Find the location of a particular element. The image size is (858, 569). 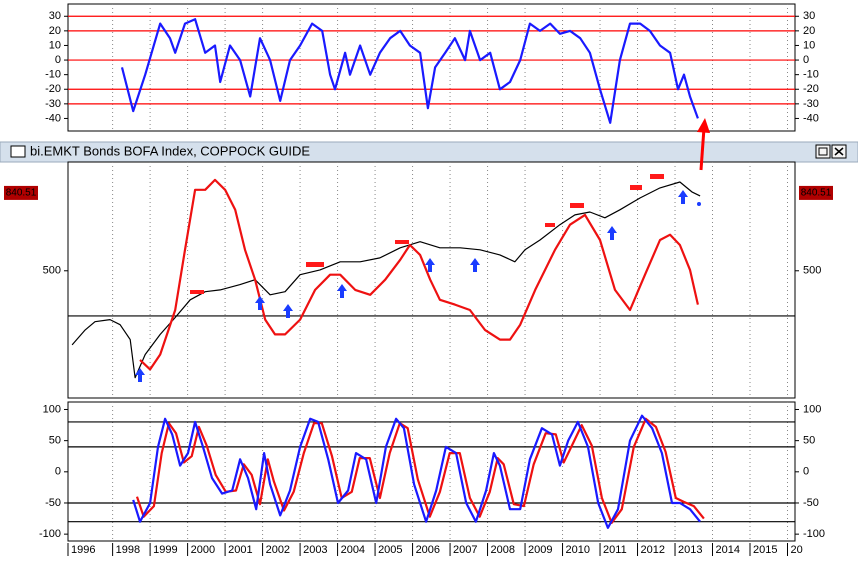

x-tick-label: 2010 is located at coordinates (578, 550).